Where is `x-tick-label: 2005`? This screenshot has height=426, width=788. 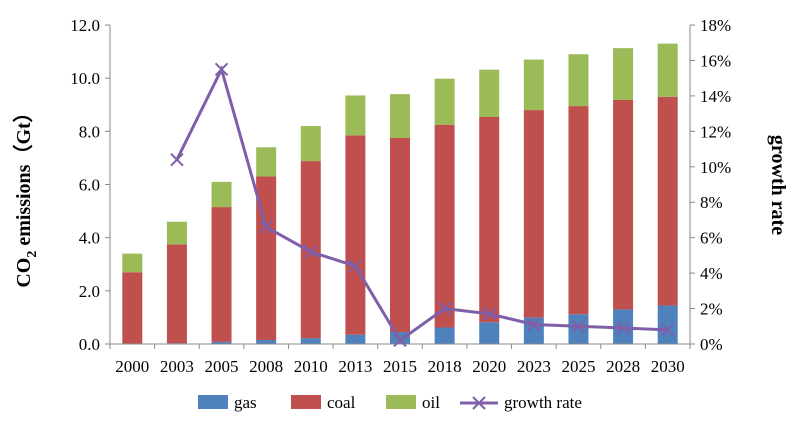
x-tick-label: 2005 is located at coordinates (222, 366).